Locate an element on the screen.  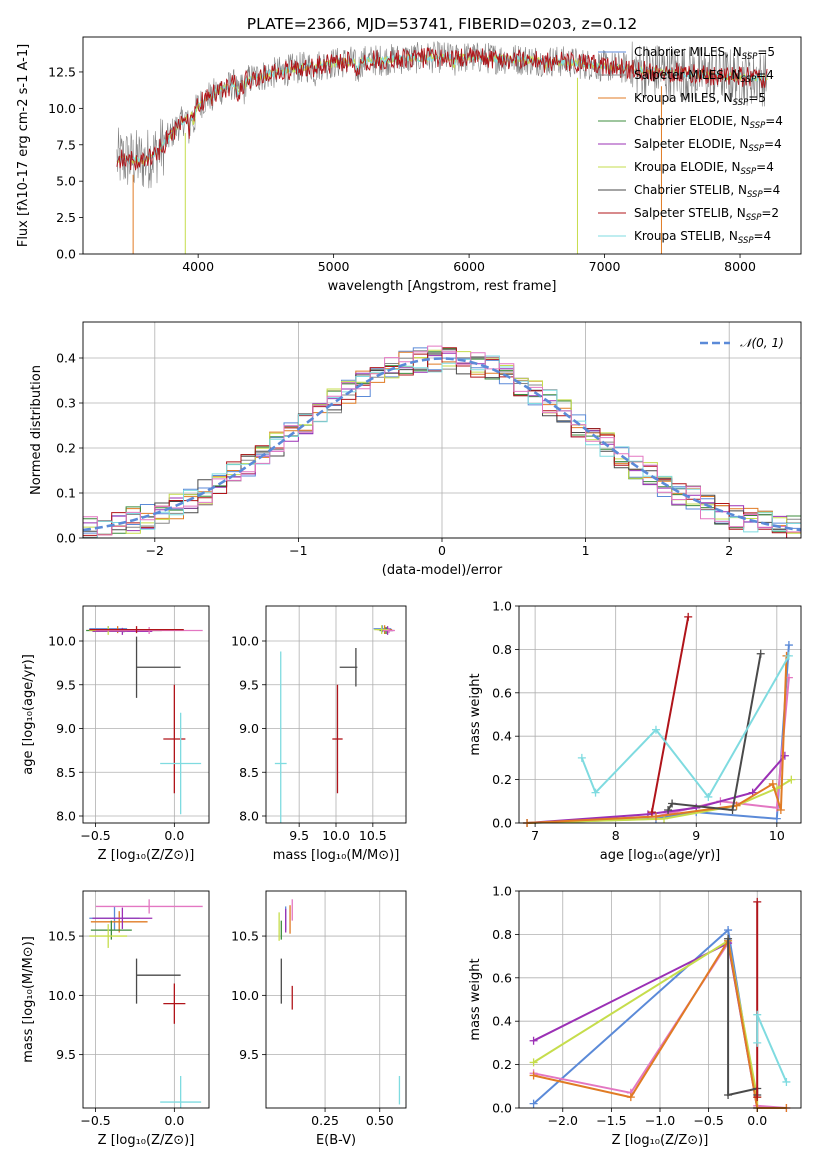
legend-label-main: Salpeter STELIB, N is located at coordinates (690, 213).